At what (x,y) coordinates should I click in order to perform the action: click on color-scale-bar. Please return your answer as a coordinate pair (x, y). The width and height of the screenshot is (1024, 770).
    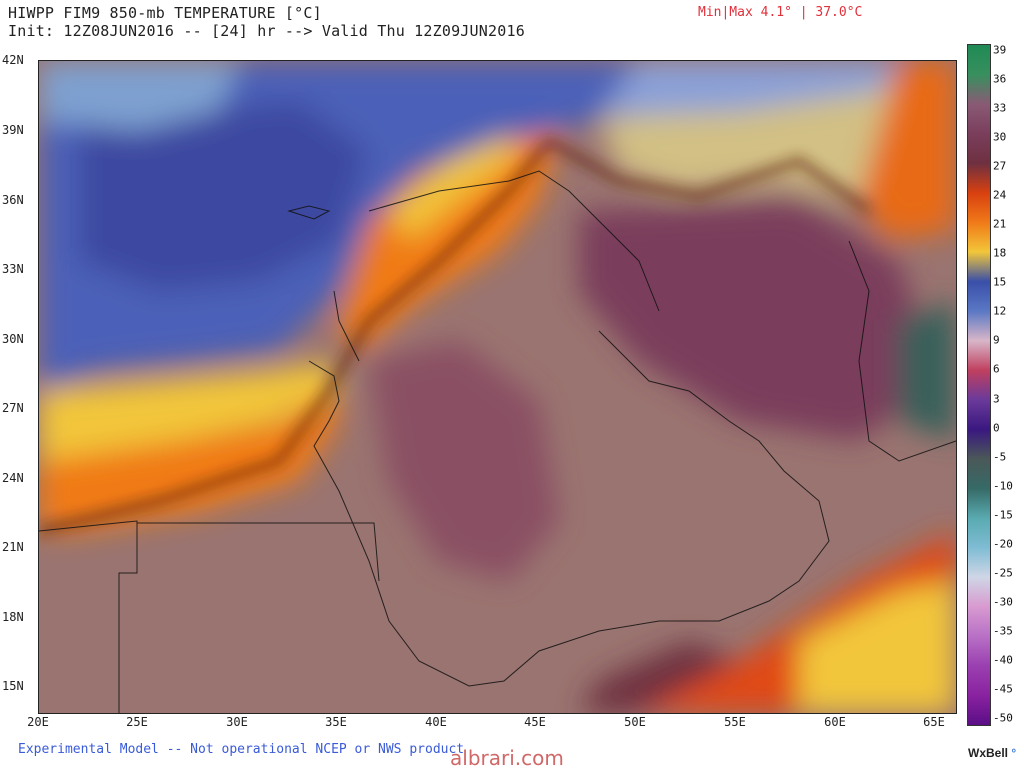
    Looking at the image, I should click on (979, 385).